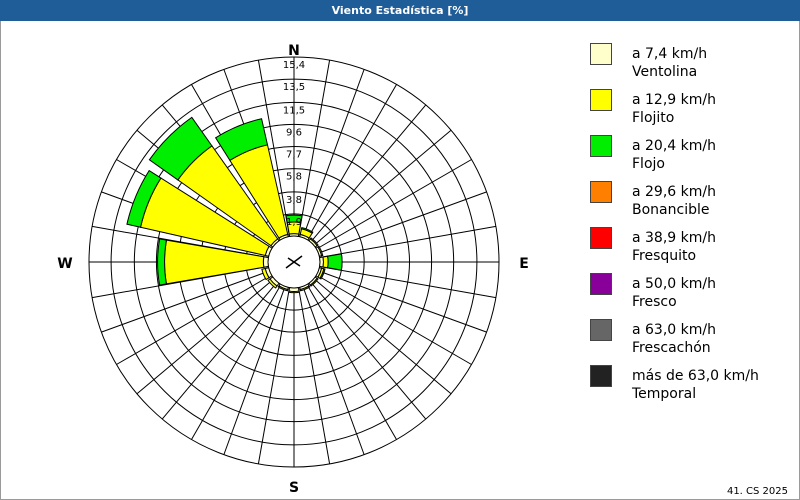 This screenshot has height=500, width=800. What do you see at coordinates (322, 274) in the screenshot?
I see `bar-ese` at bounding box center [322, 274].